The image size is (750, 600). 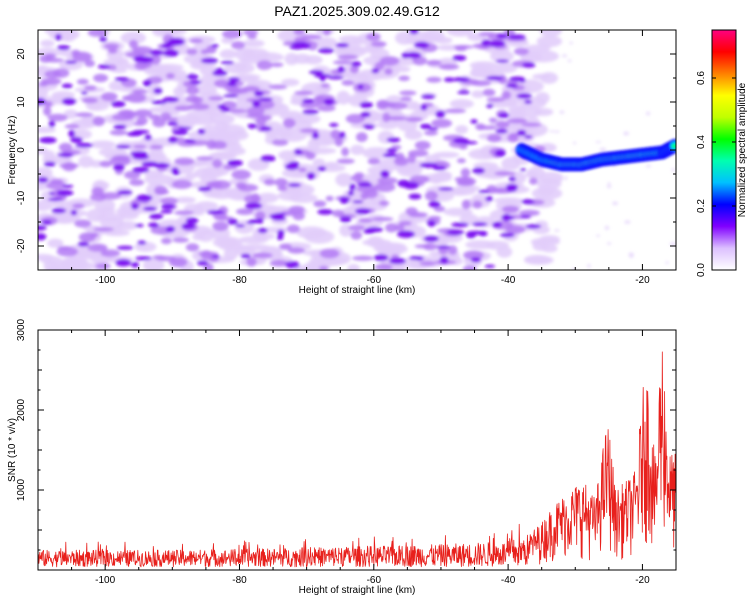 What do you see at coordinates (374, 280) in the screenshot?
I see `spectrogram-x-tick-label: -60` at bounding box center [374, 280].